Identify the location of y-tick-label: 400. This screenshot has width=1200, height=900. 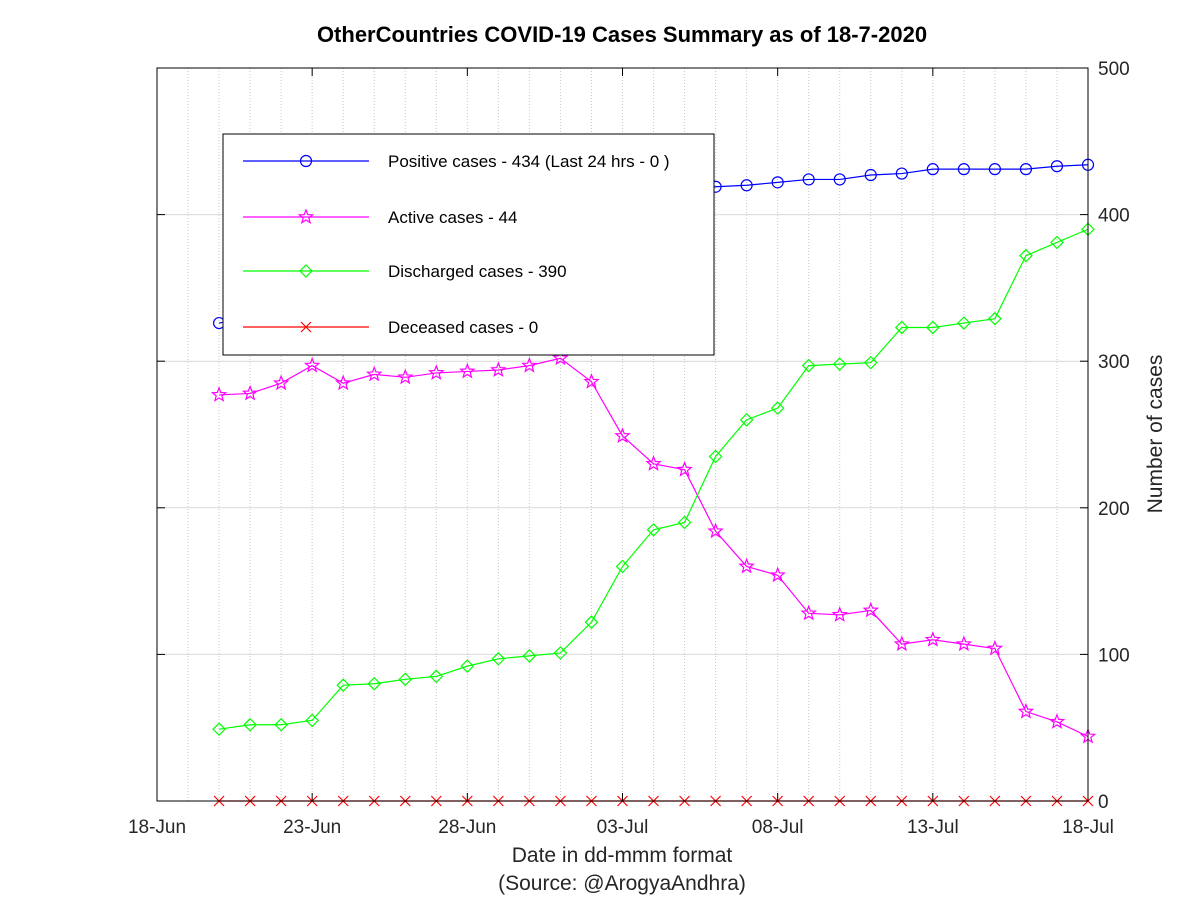
(1114, 216).